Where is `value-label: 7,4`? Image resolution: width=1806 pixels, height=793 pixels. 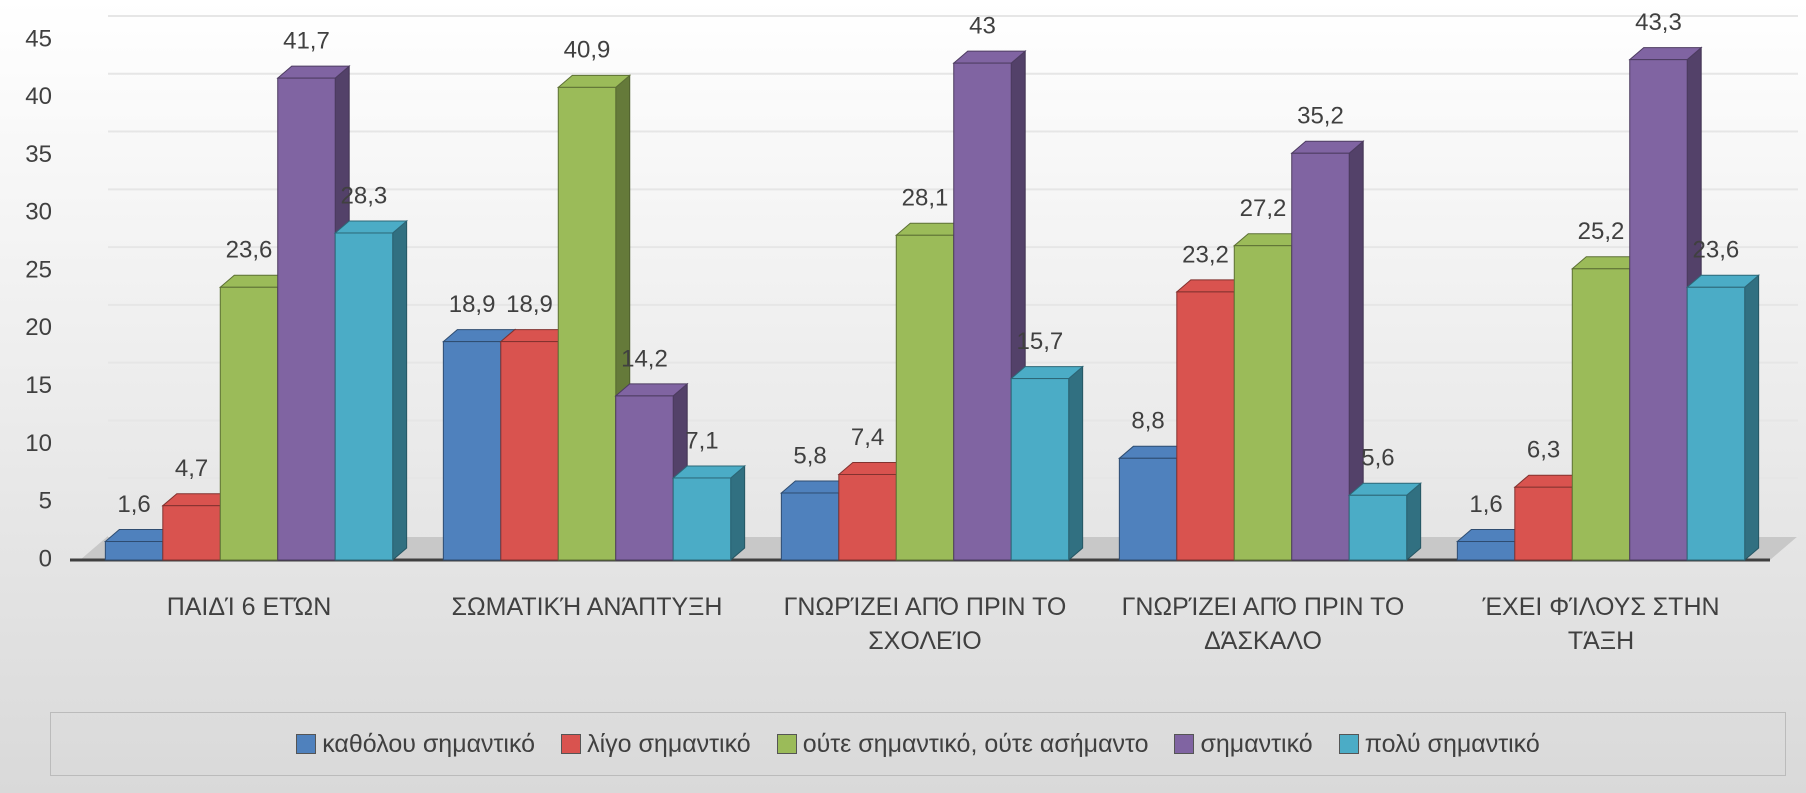
value-label: 7,4 is located at coordinates (867, 437).